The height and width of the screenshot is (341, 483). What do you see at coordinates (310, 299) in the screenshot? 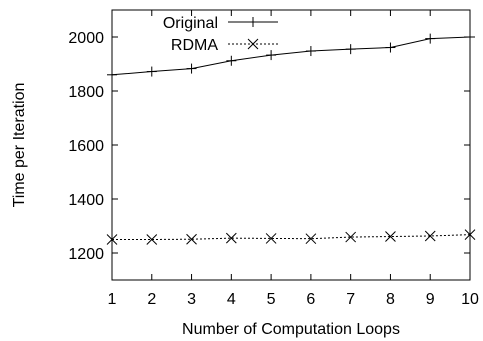
I see `x-tick-label: 6` at bounding box center [310, 299].